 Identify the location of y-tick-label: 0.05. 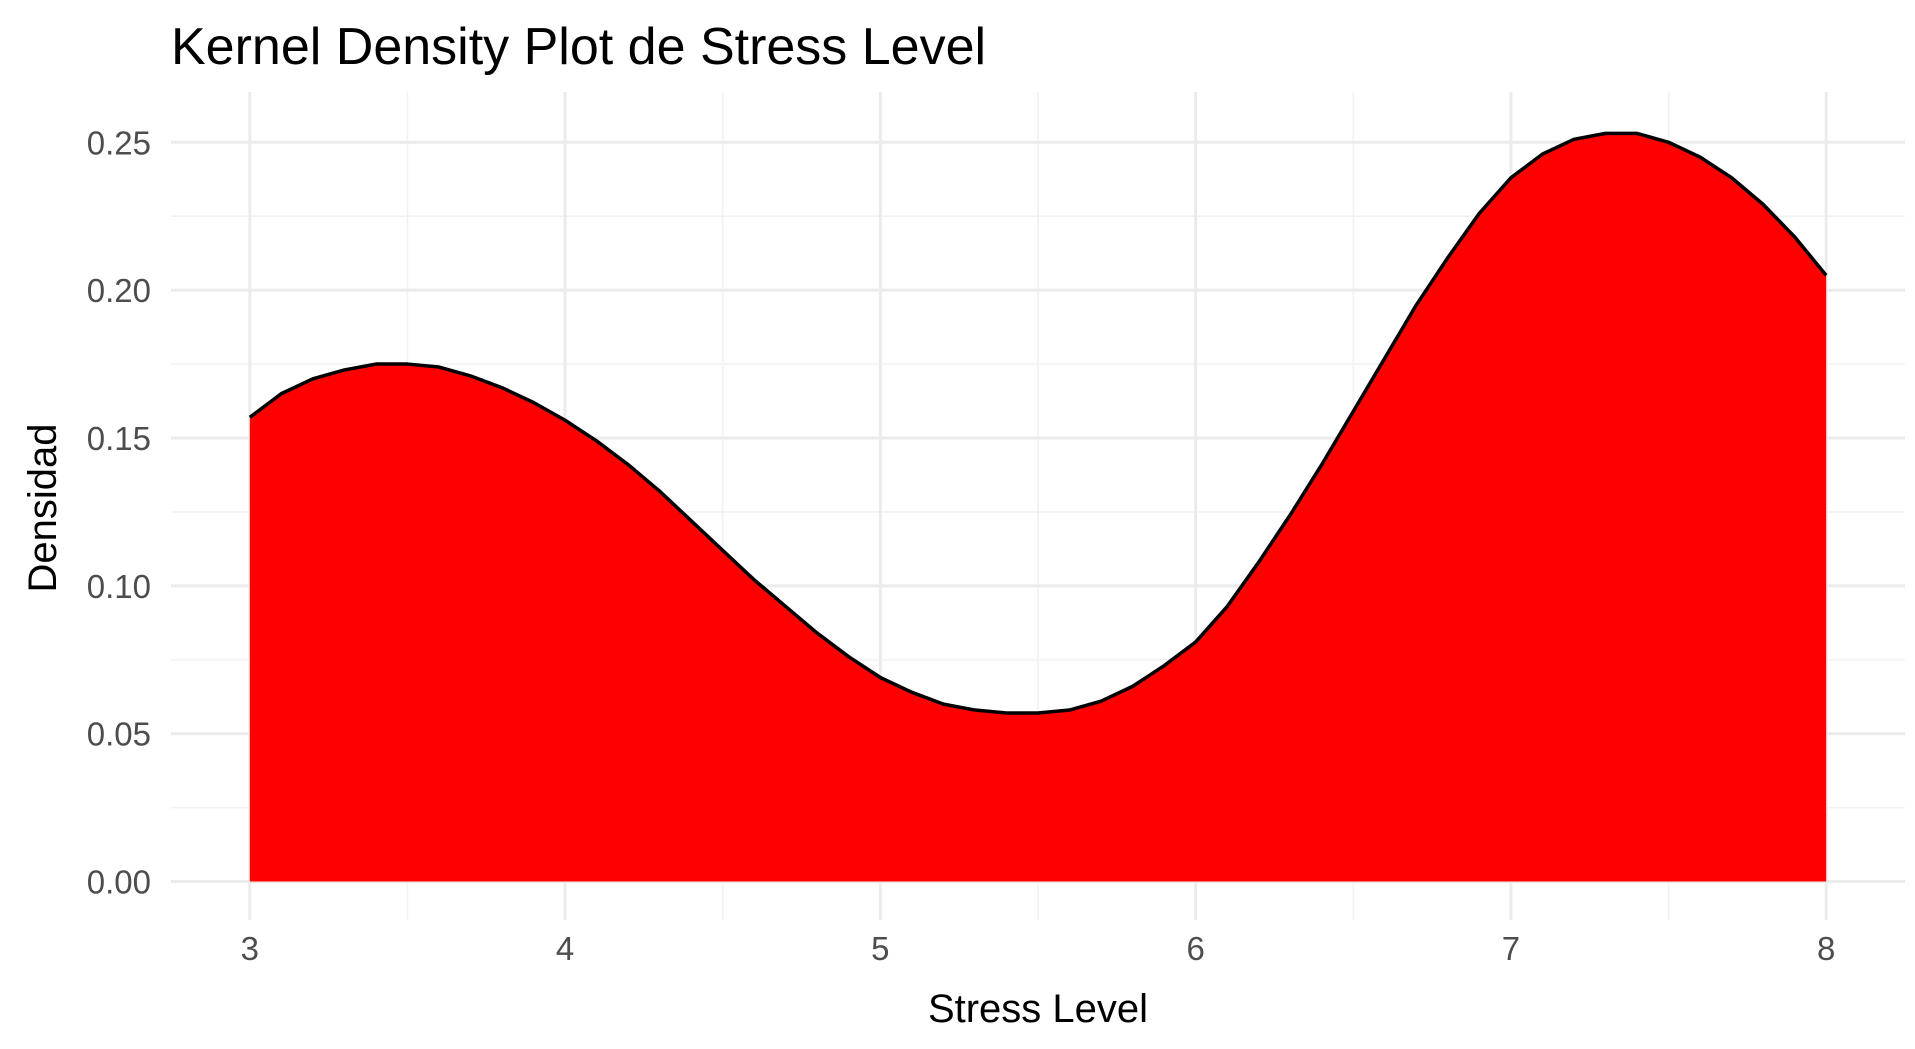
(119, 734).